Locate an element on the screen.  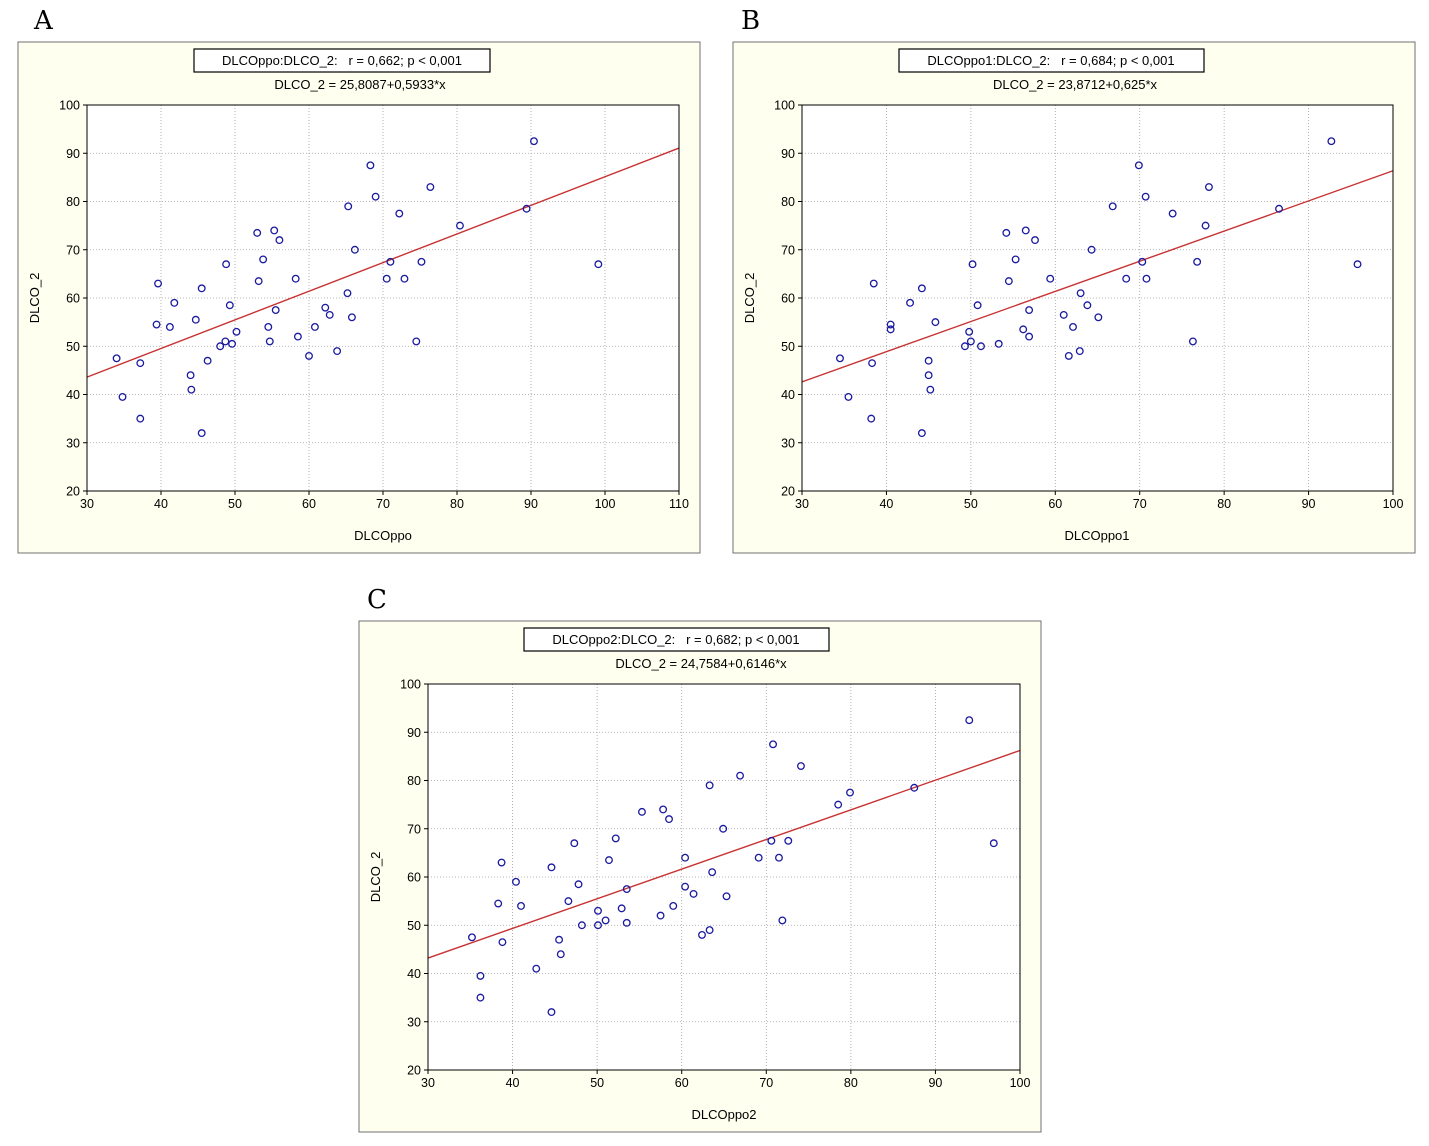
fit-equation: DLCO_2 = 25,8087+0,5933*x is located at coordinates (360, 84).